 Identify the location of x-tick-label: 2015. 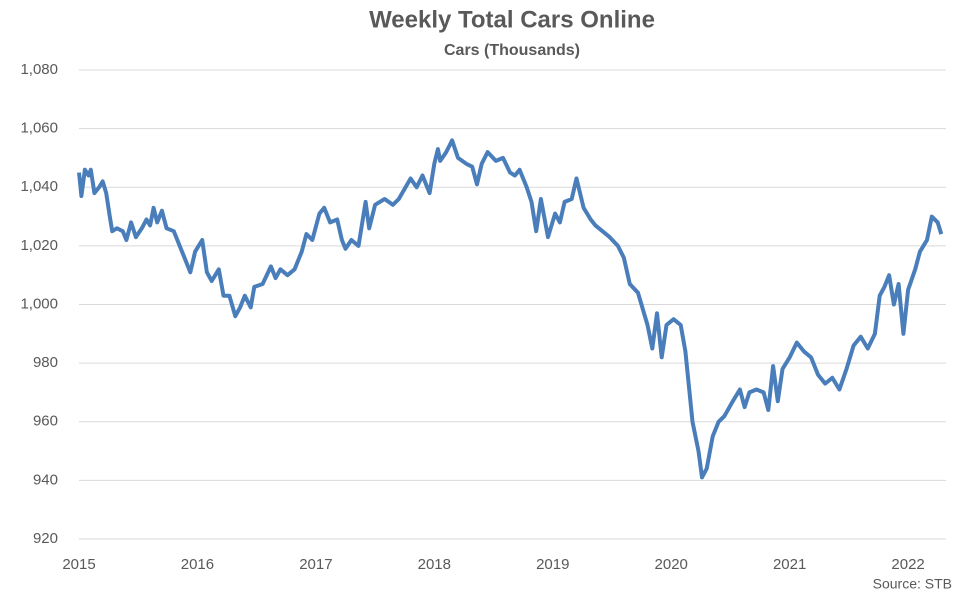
(78, 564).